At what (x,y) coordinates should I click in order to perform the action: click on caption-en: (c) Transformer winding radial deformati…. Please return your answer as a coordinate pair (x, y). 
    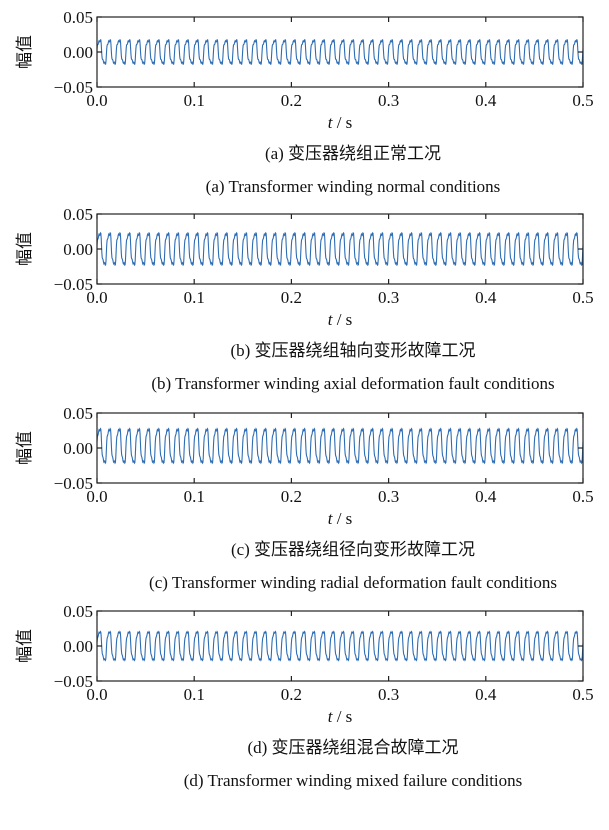
    Looking at the image, I should click on (353, 582).